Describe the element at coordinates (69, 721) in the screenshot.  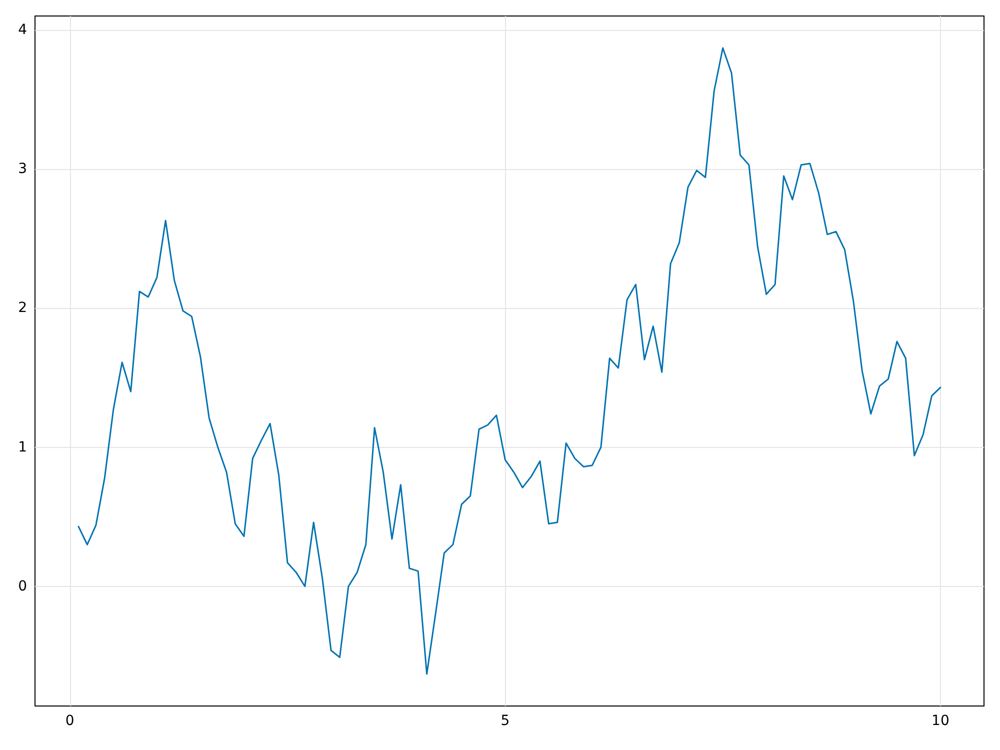
I see `x-tick-label: 0` at that location.